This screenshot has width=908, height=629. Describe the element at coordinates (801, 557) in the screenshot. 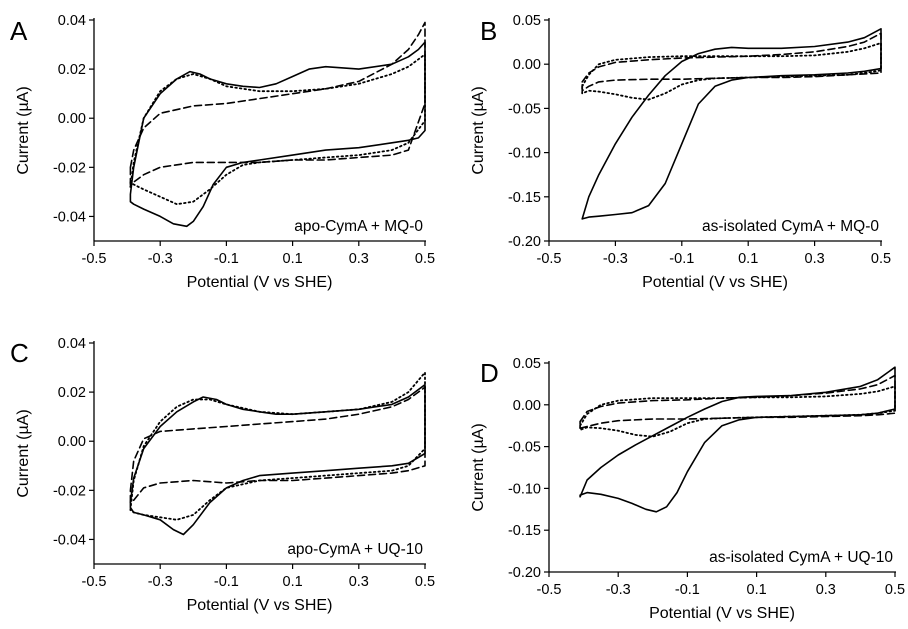

I see `panel-annotation: as-isolated CymA + UQ-10` at that location.